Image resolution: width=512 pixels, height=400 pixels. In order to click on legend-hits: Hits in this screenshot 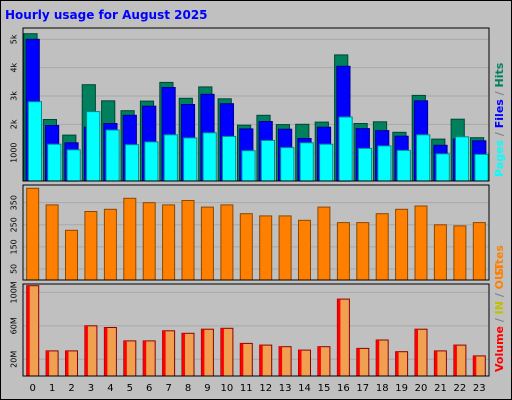, I will do `click(499, 74)`.